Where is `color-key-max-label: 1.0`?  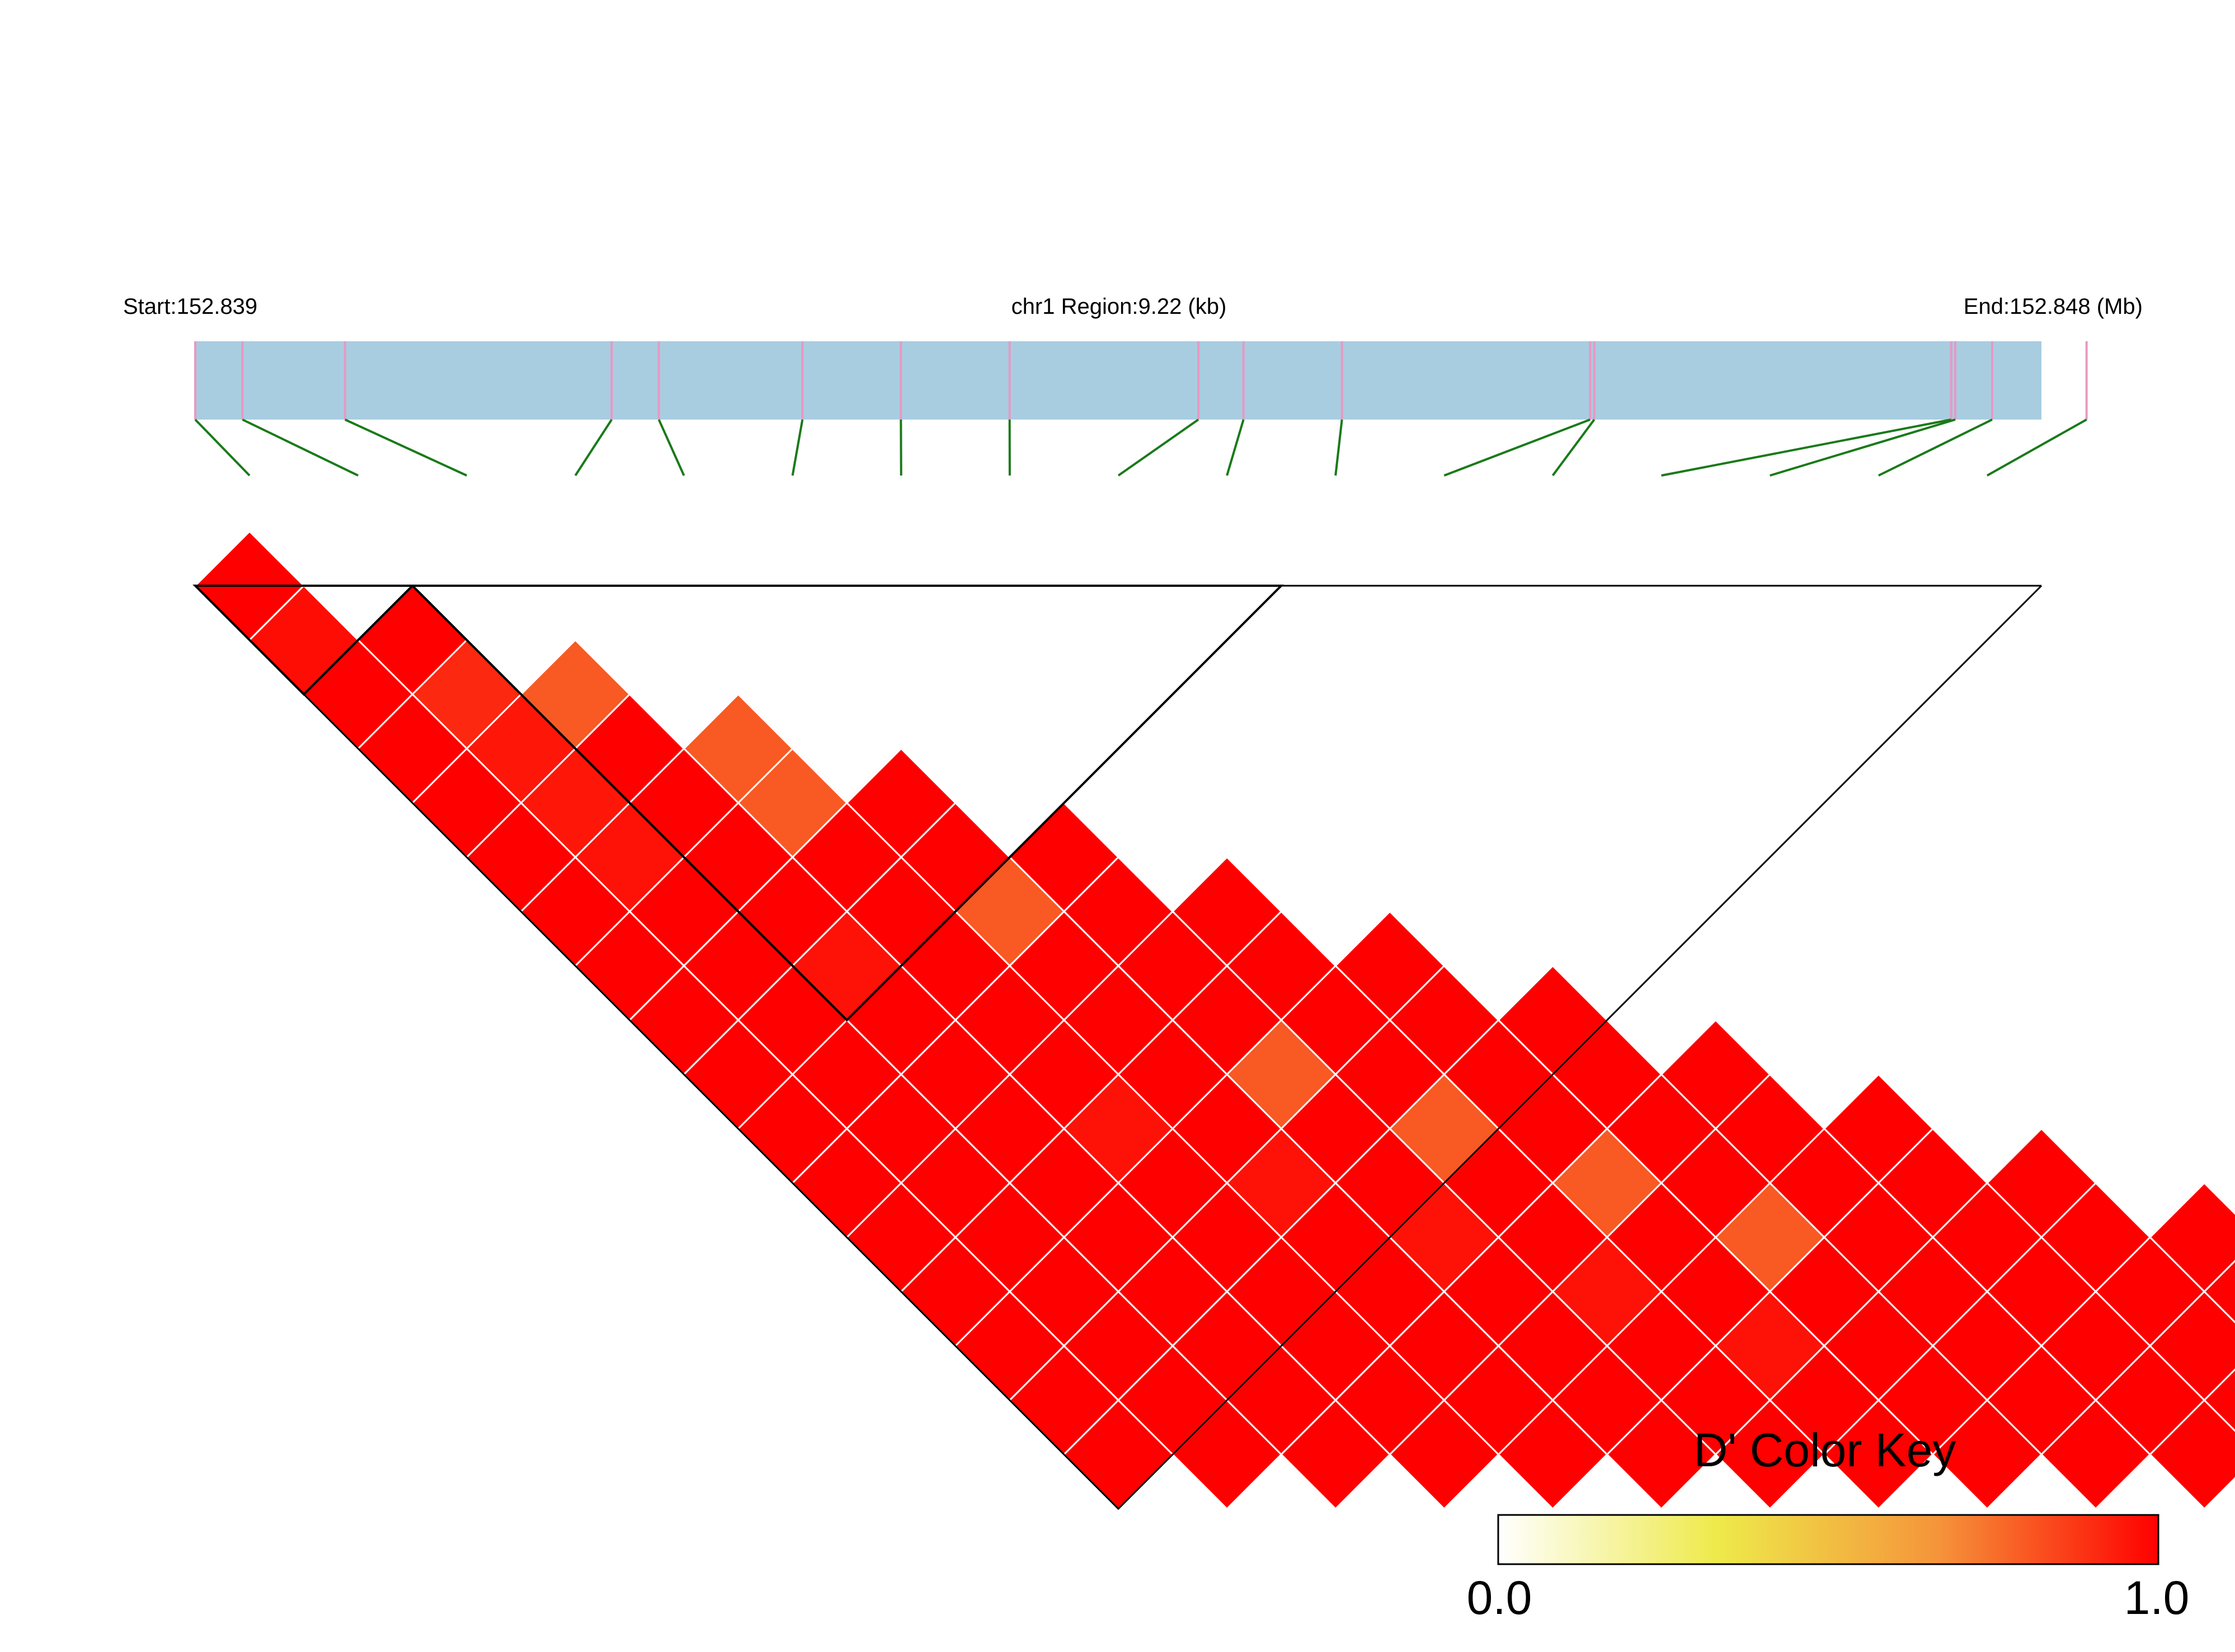
color-key-max-label: 1.0 is located at coordinates (2157, 1597).